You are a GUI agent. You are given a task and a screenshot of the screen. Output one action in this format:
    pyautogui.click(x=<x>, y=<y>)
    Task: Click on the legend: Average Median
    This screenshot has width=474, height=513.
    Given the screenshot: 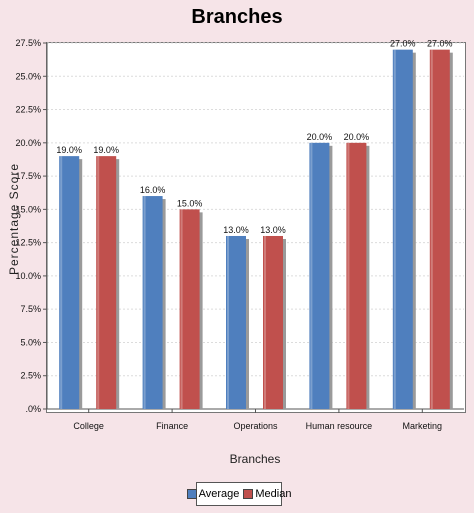 What is the action you would take?
    pyautogui.click(x=238, y=494)
    